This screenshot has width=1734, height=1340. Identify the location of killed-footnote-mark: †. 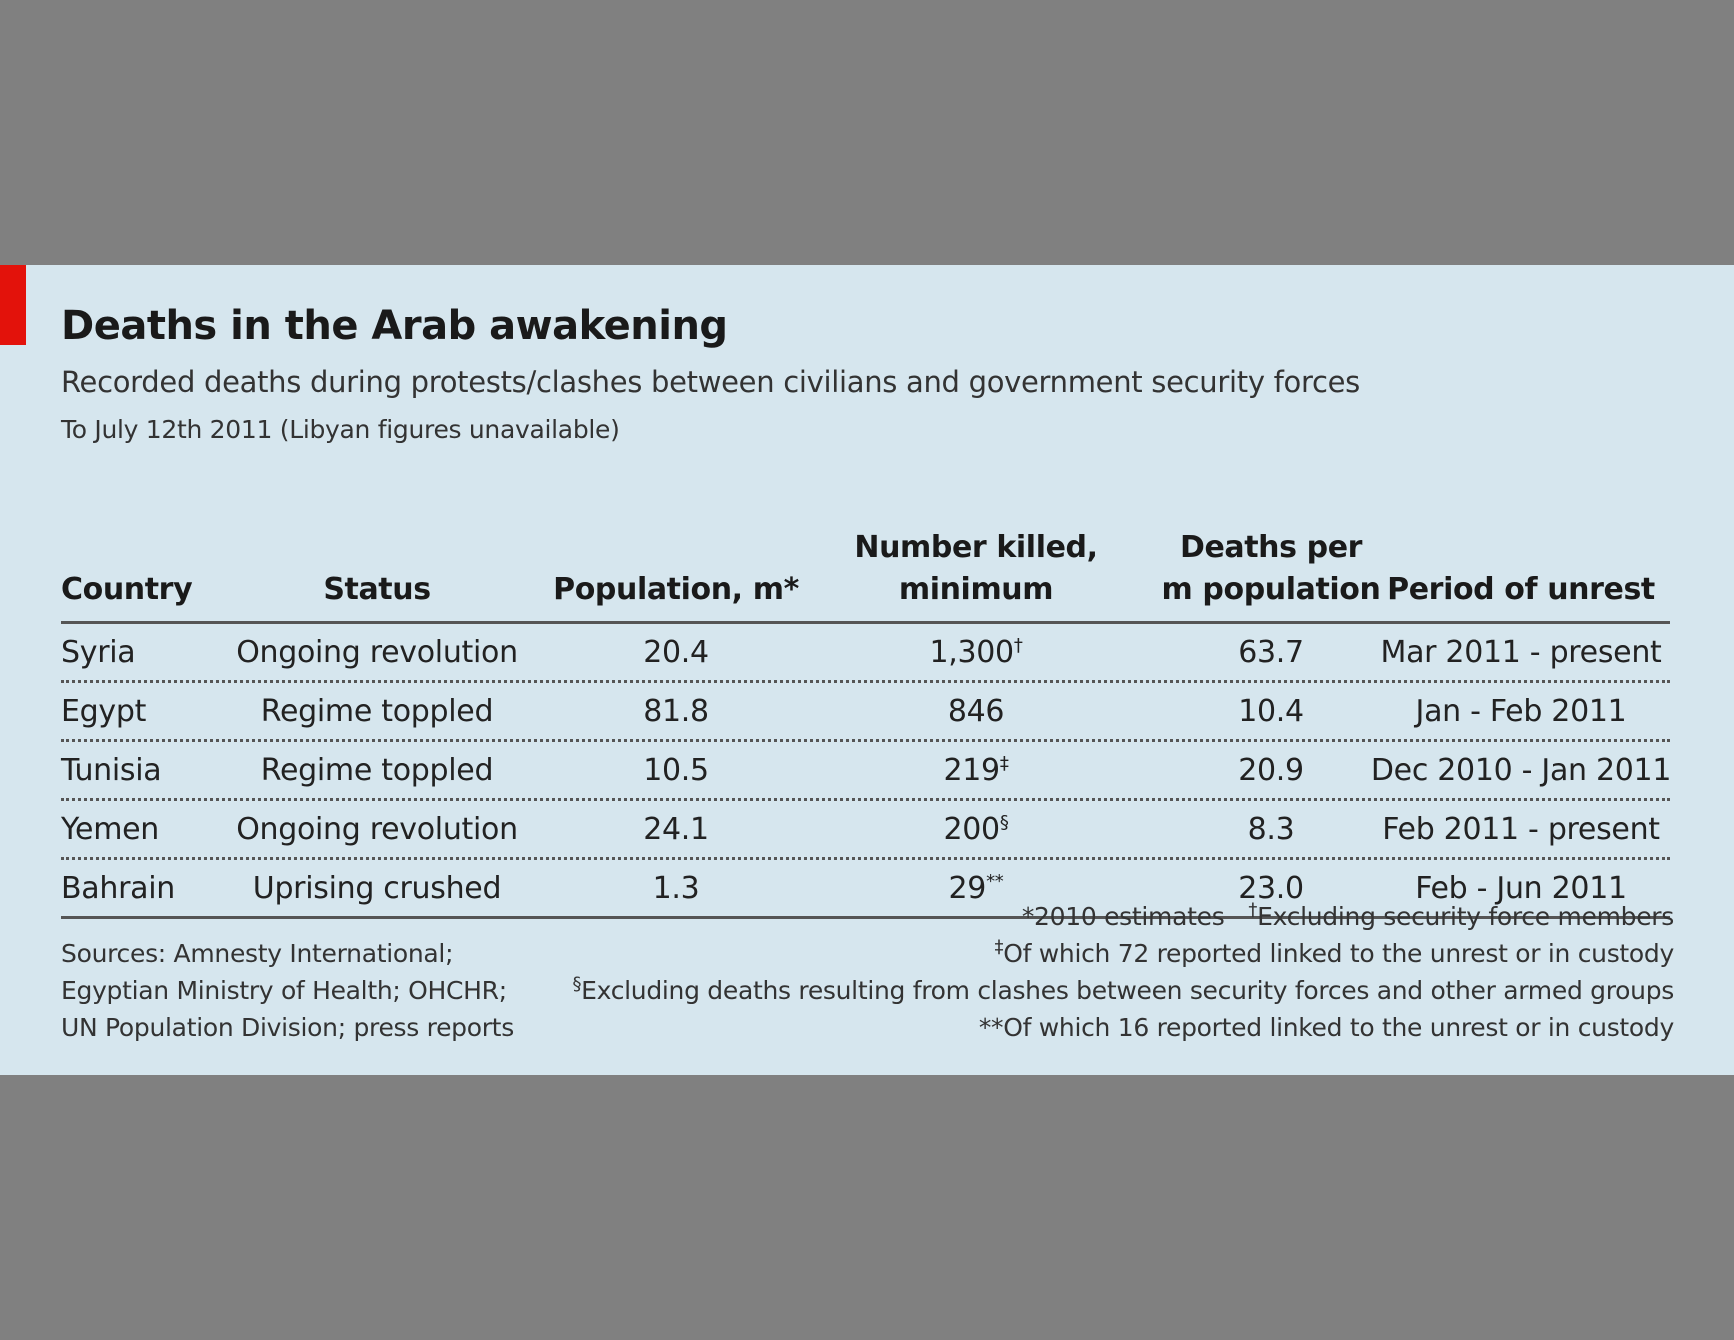
(1018, 645).